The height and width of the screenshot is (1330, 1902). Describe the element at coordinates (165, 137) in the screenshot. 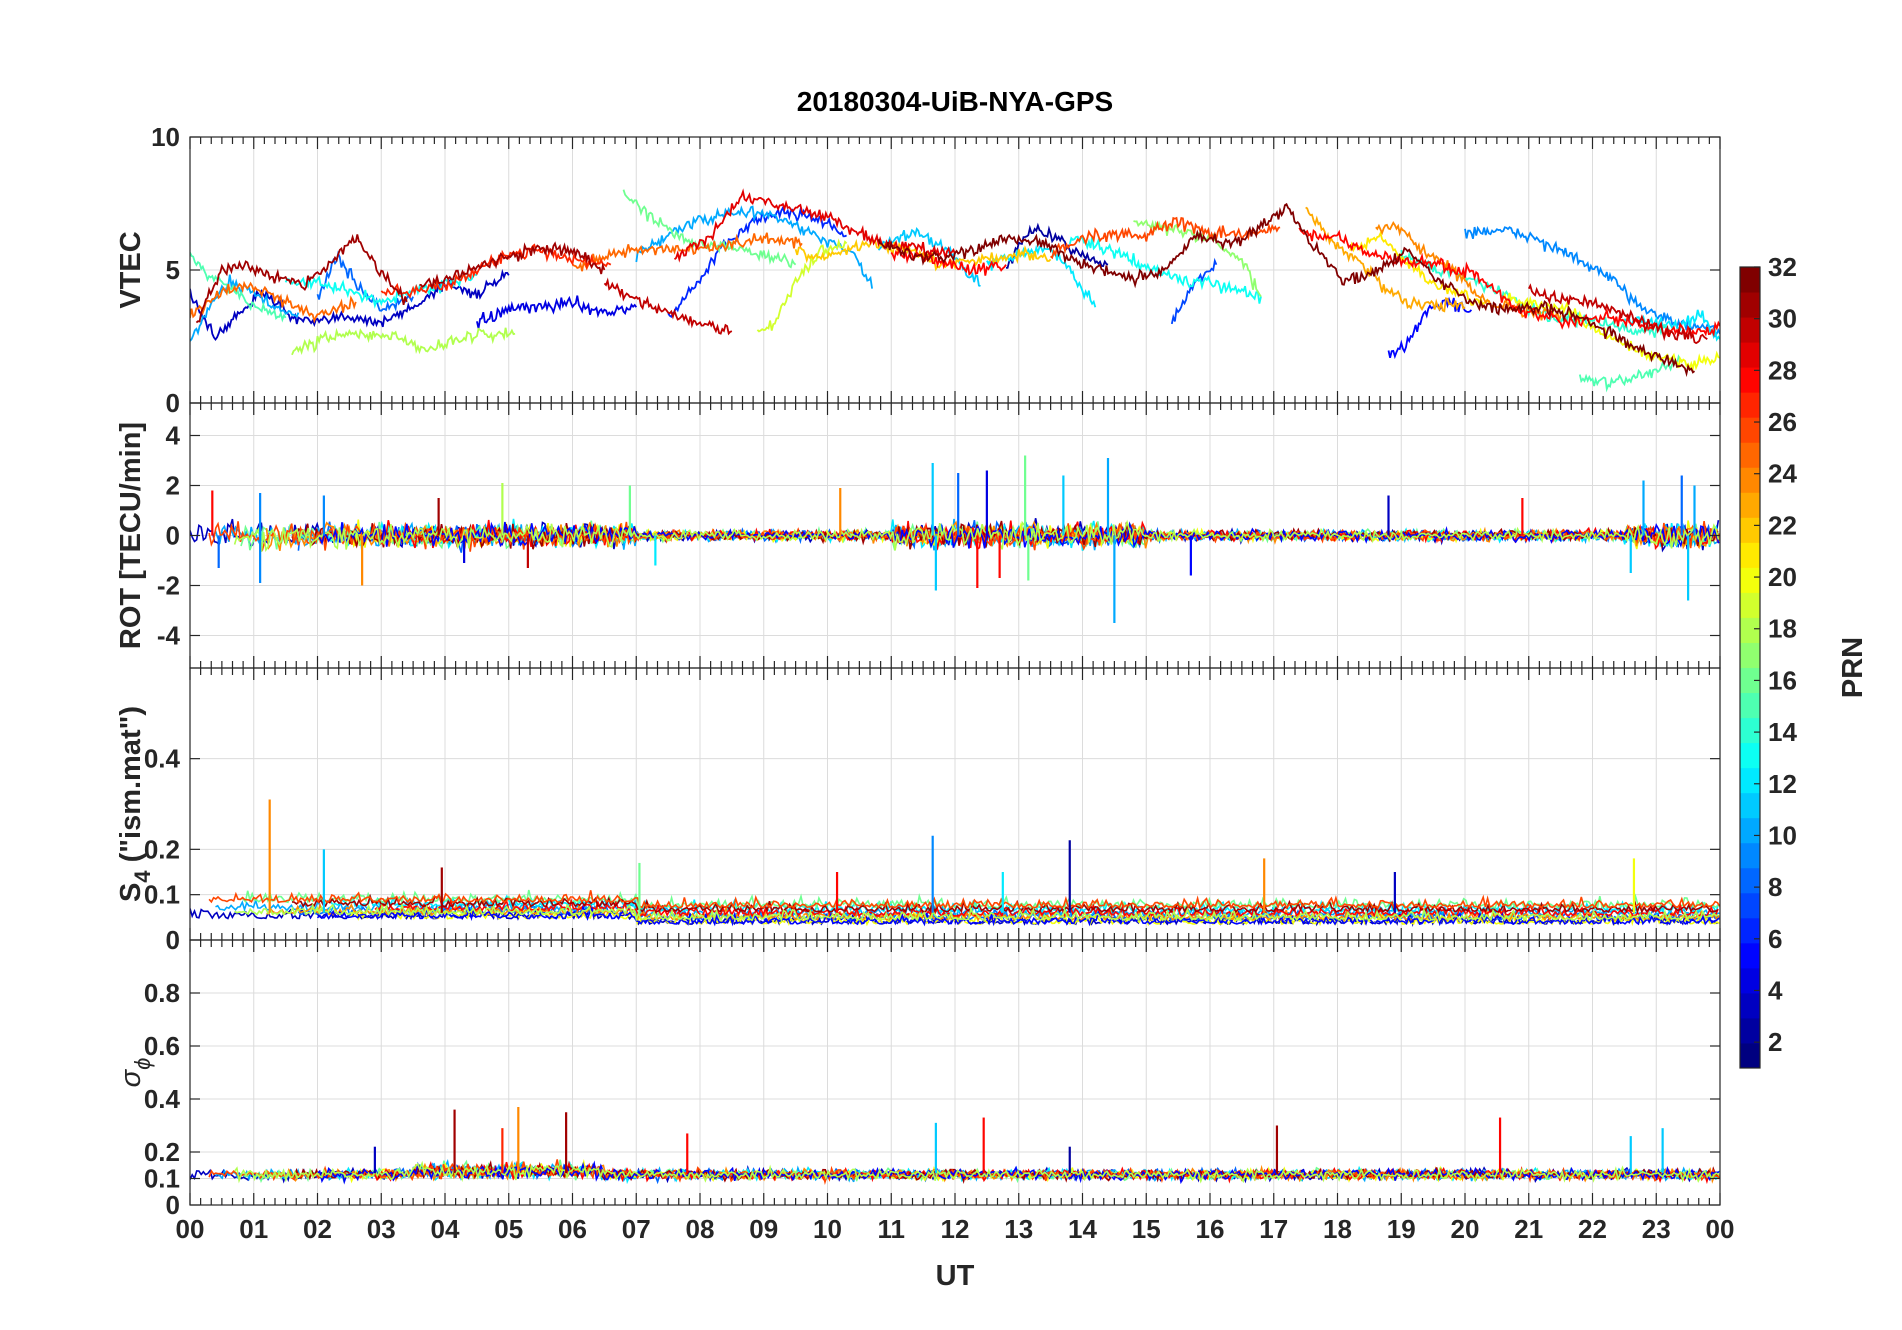

I see `y-tick-label: 10` at that location.